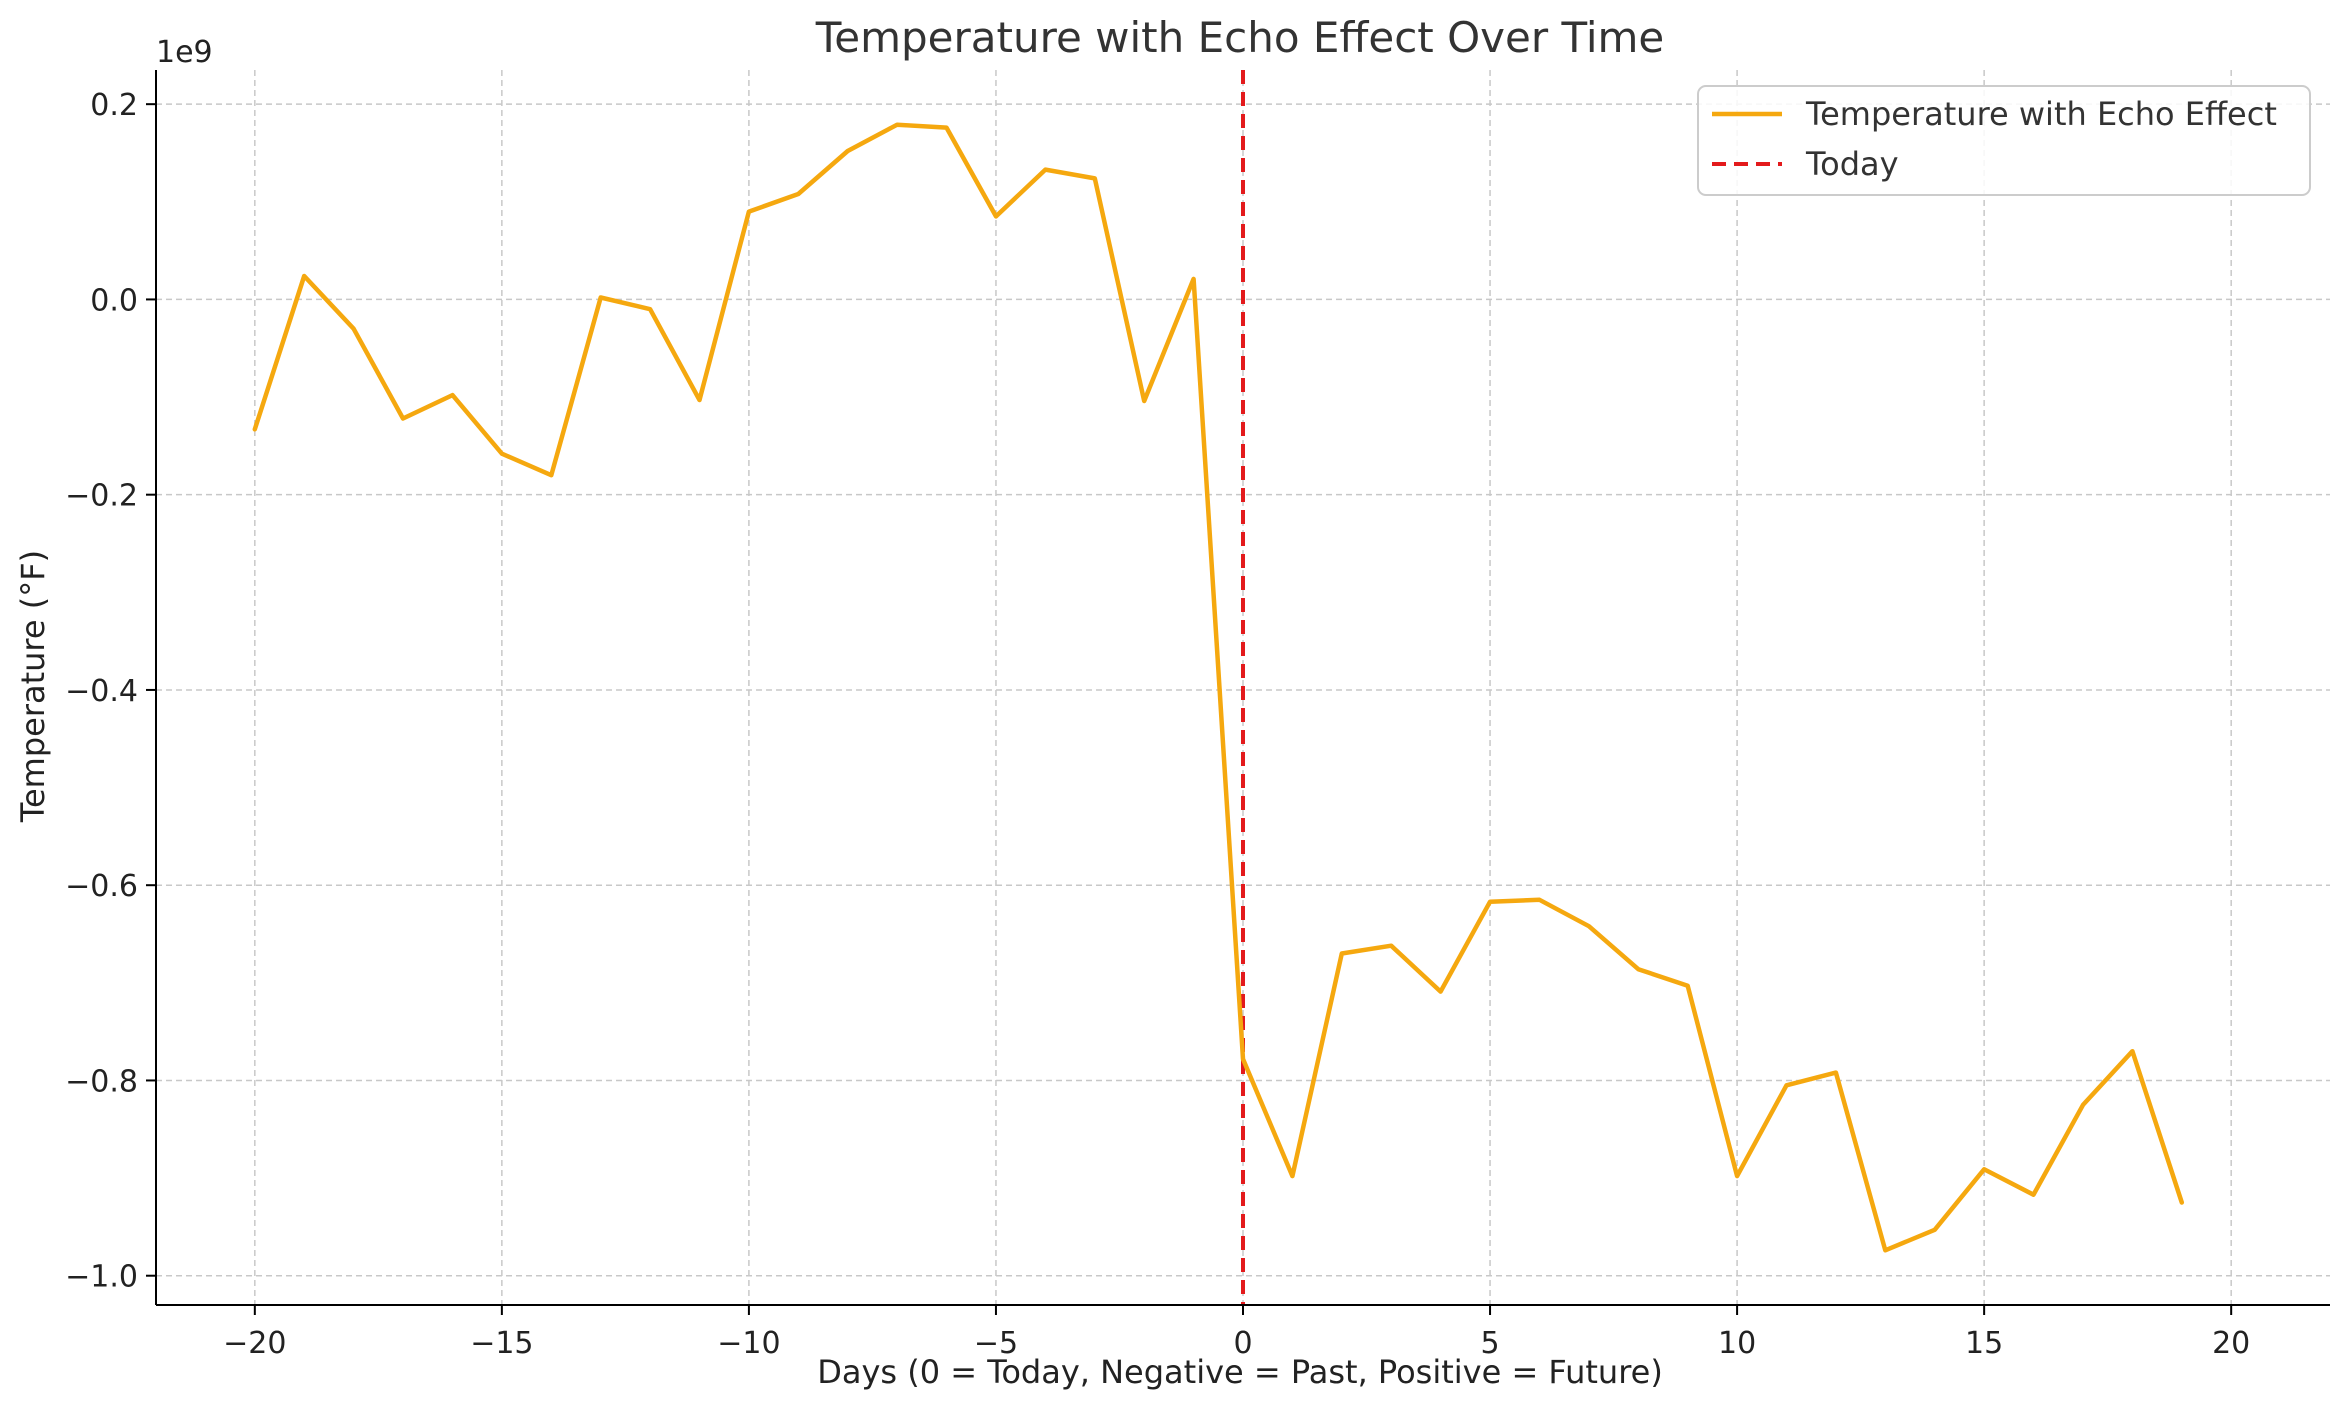 The image size is (2345, 1409). I want to click on y-tick-label: −0.4, so click(101, 691).